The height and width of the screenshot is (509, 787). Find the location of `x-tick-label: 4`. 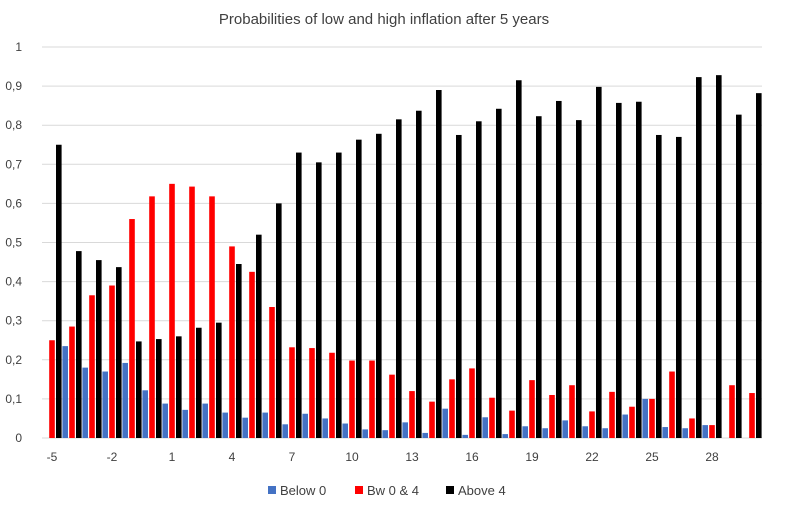

x-tick-label: 4 is located at coordinates (232, 457).